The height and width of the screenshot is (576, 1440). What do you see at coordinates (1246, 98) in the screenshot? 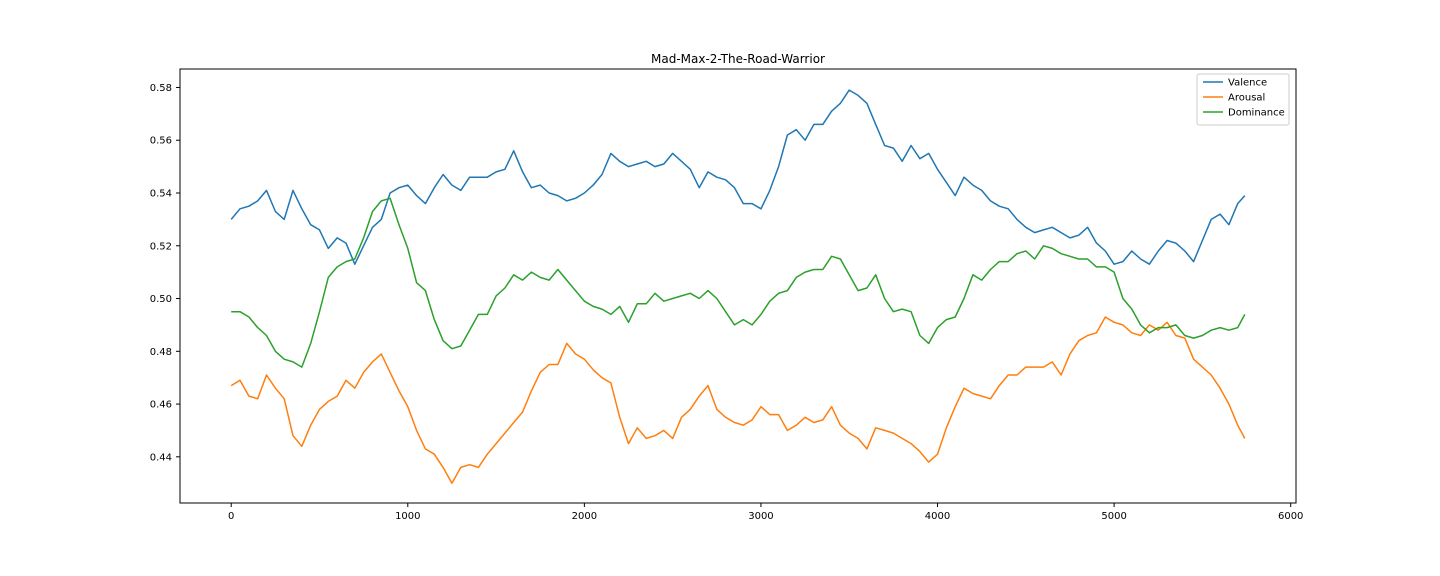
I see `legend-label-arousal: Arousal` at bounding box center [1246, 98].